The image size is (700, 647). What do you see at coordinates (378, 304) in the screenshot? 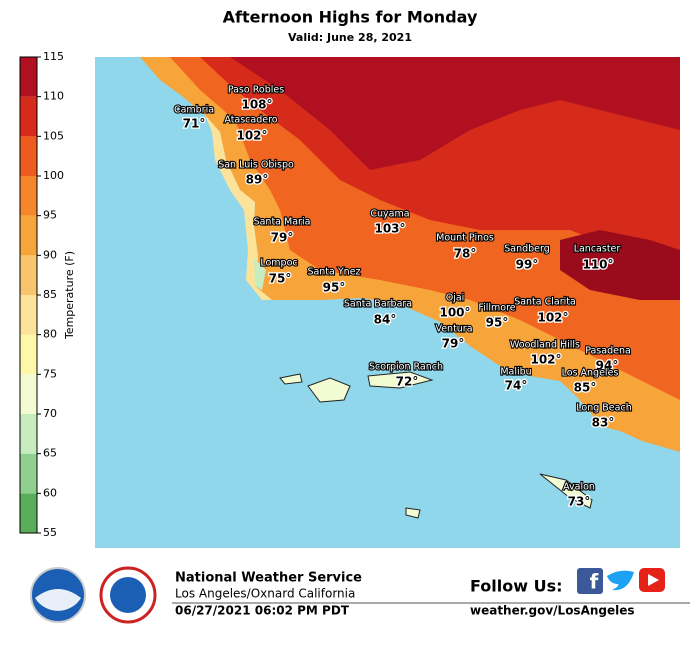
I see `city-name: Santa Barbara` at bounding box center [378, 304].